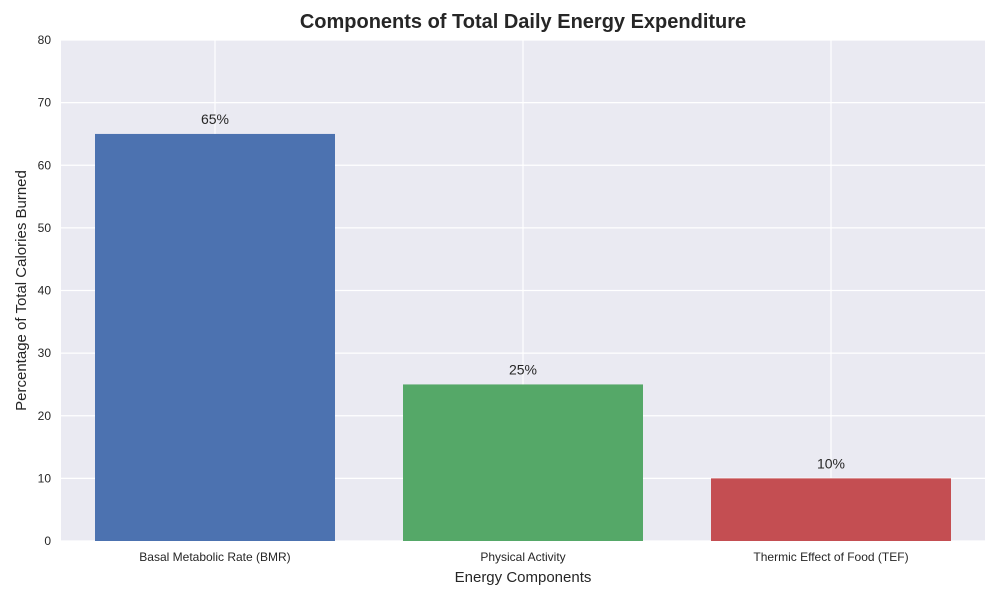 This screenshot has height=600, width=1000. I want to click on y-tick-label: 70, so click(45, 103).